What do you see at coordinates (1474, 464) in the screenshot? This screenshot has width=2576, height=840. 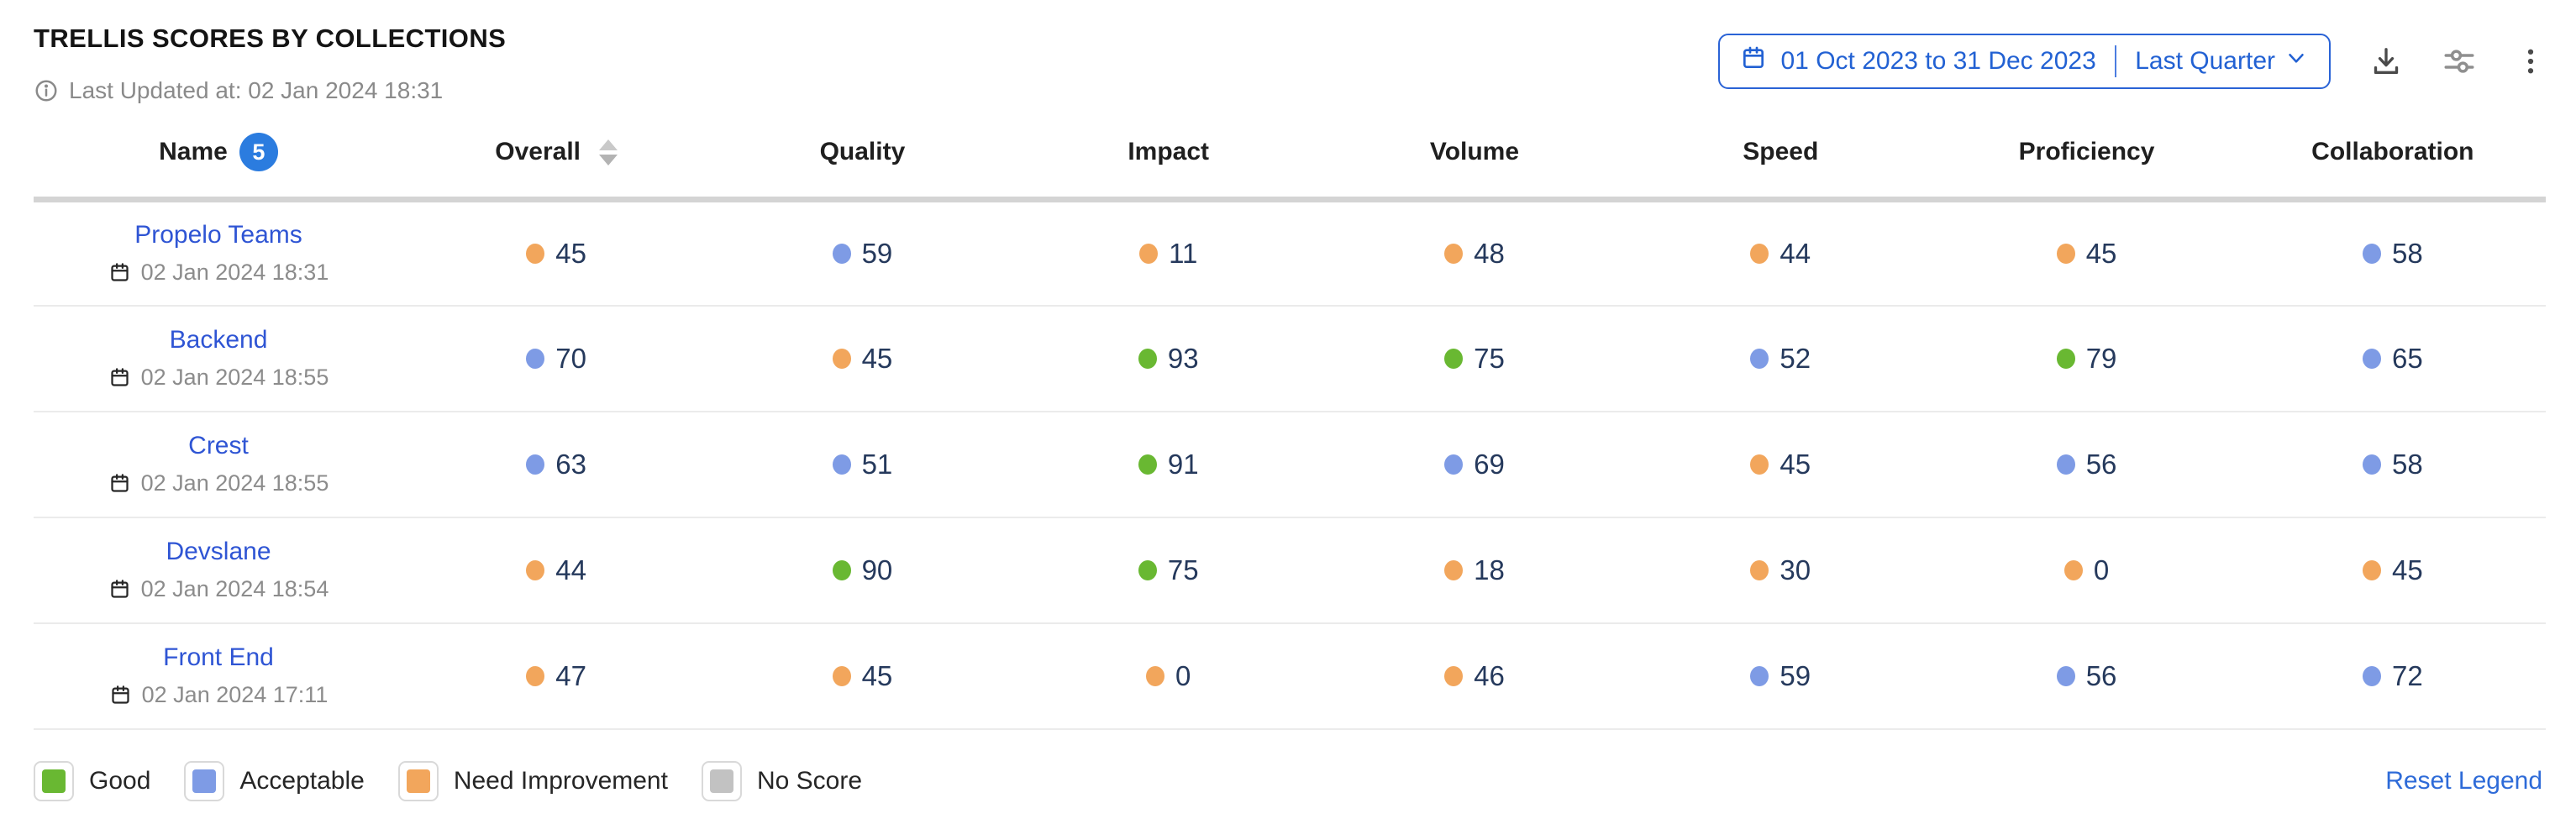 I see `score-cell-volume: 69` at bounding box center [1474, 464].